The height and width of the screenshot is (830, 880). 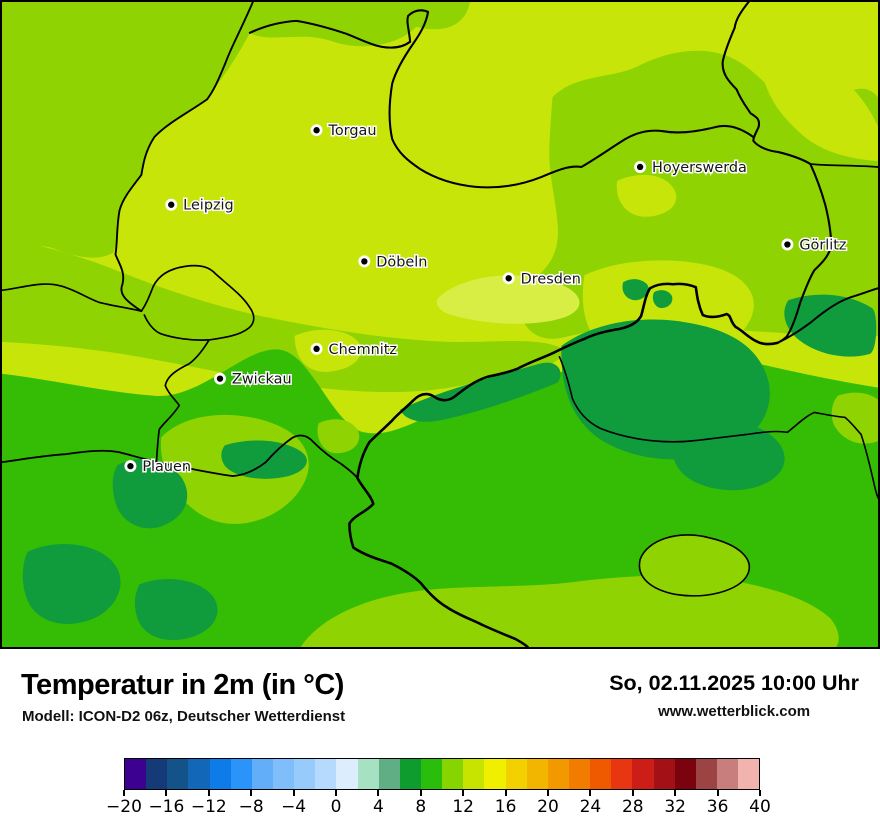 What do you see at coordinates (691, 167) in the screenshot?
I see `city-marker-hoyerswerda: Hoyerswerda` at bounding box center [691, 167].